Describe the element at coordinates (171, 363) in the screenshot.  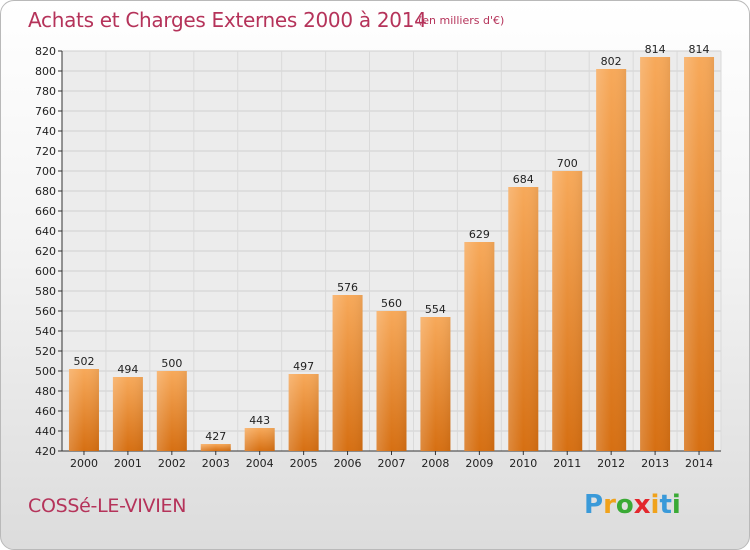
I see `data-label: 500` at that location.